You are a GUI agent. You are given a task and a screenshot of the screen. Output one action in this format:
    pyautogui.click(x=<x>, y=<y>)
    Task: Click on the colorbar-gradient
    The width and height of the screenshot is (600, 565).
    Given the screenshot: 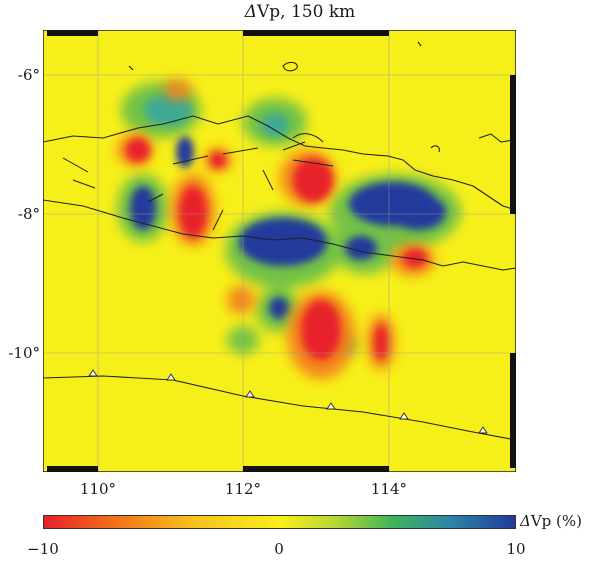 What is the action you would take?
    pyautogui.click(x=279, y=522)
    